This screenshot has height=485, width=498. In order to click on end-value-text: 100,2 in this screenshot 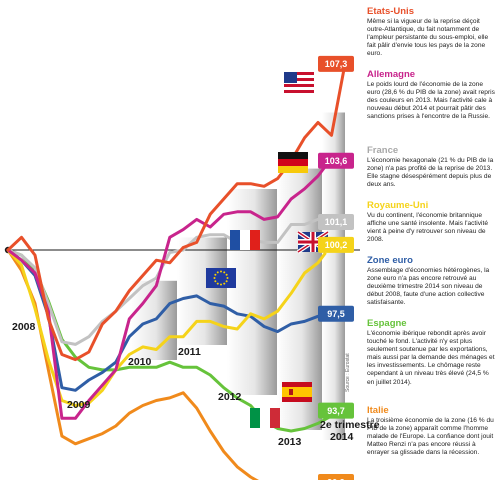, I will do `click(336, 245)`.